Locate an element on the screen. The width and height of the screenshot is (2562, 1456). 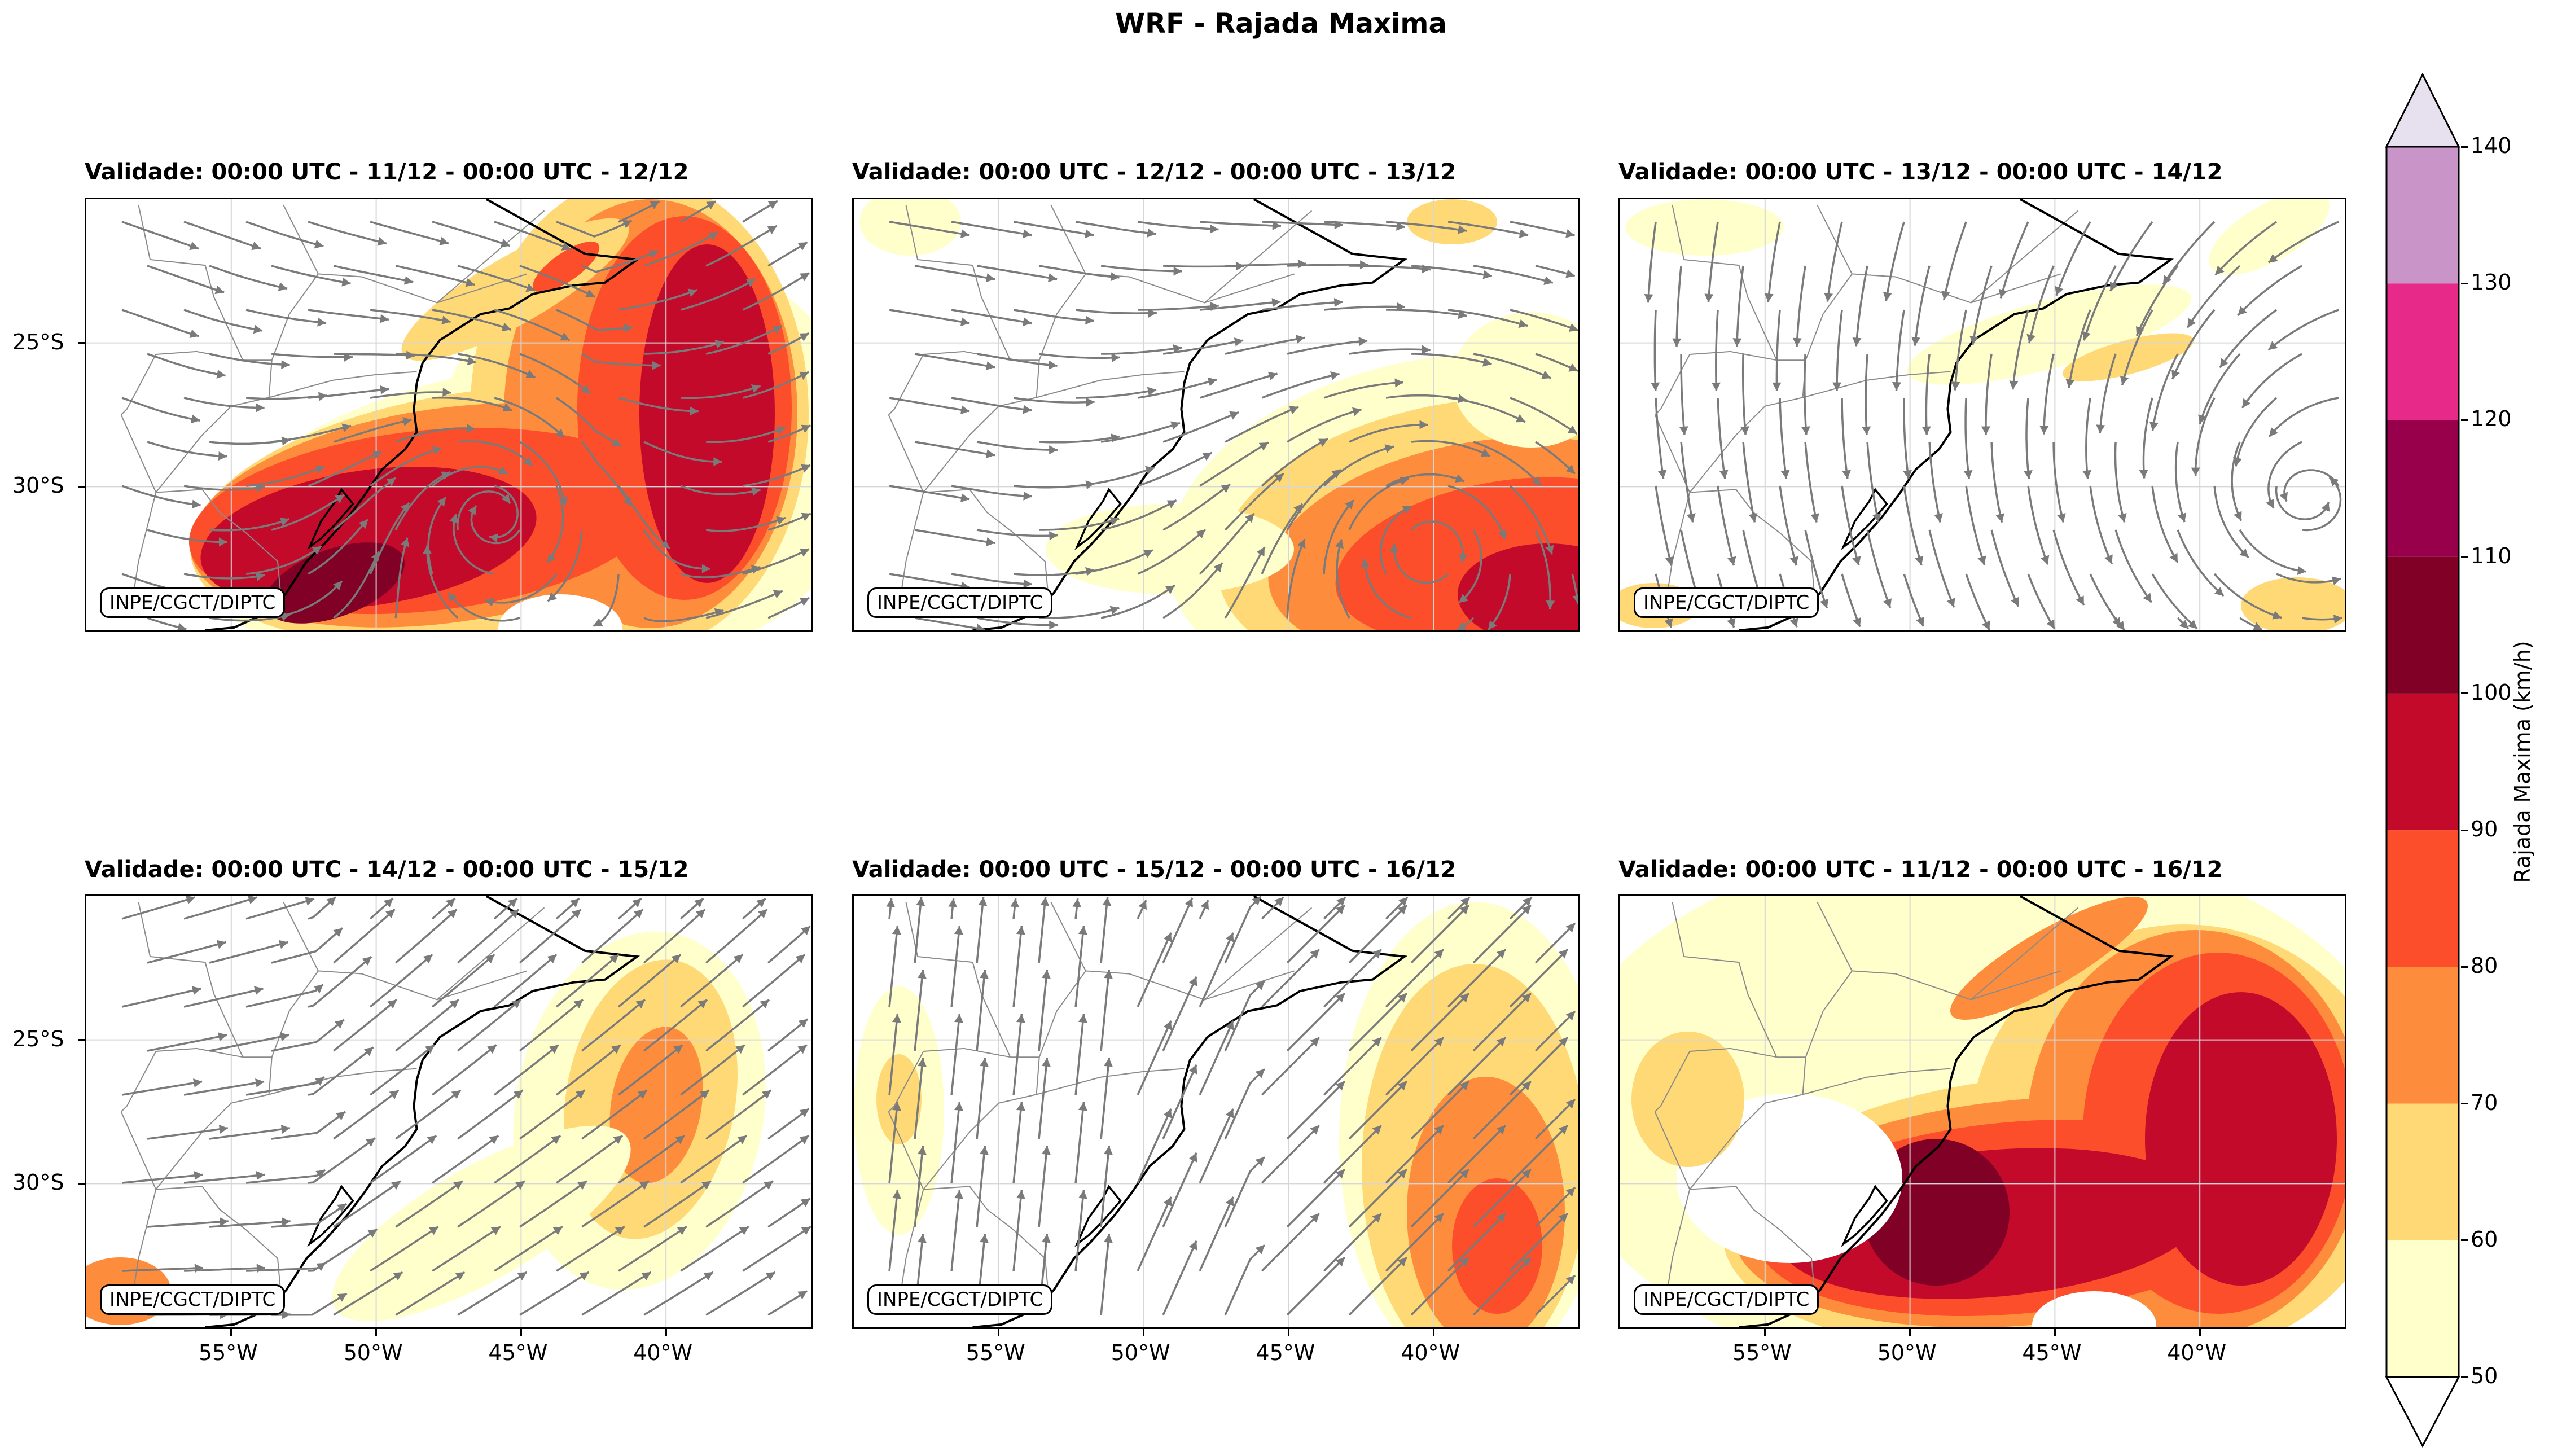
coastline is located at coordinates (1956, 415).